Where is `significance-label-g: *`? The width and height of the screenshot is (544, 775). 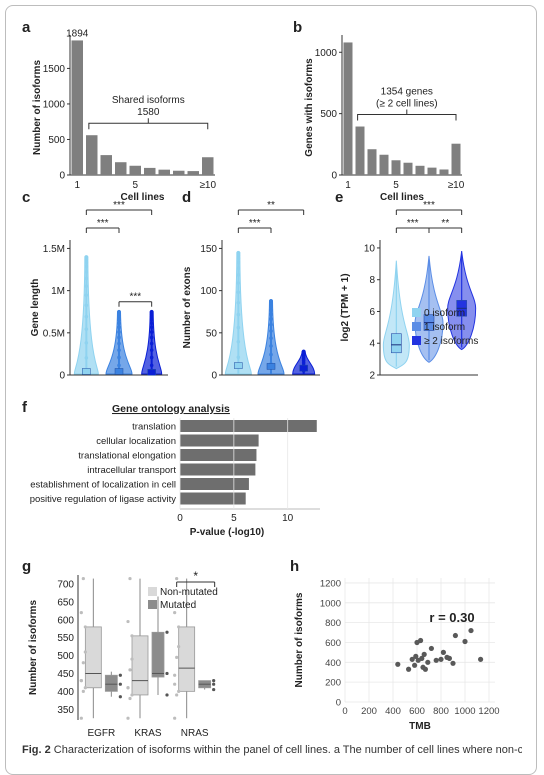
significance-label-g: * is located at coordinates (195, 576).